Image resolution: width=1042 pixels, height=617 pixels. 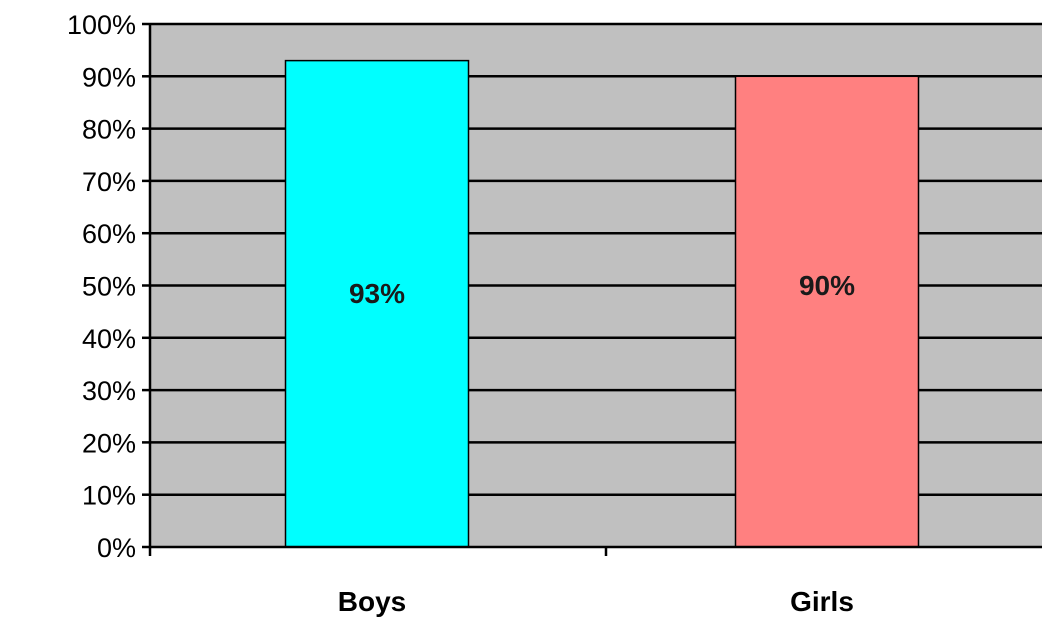 I want to click on y-tick-label: 90%, so click(x=109, y=77).